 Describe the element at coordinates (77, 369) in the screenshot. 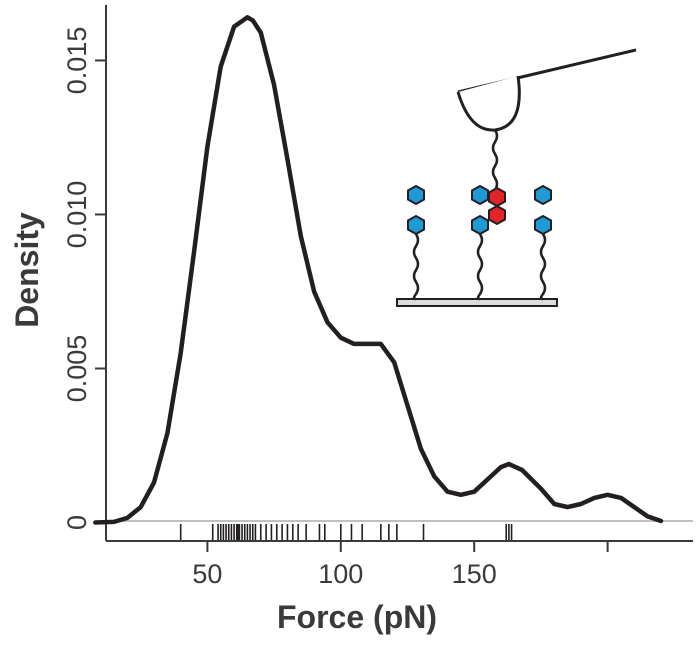

I see `y-tick-label: 0.005` at that location.